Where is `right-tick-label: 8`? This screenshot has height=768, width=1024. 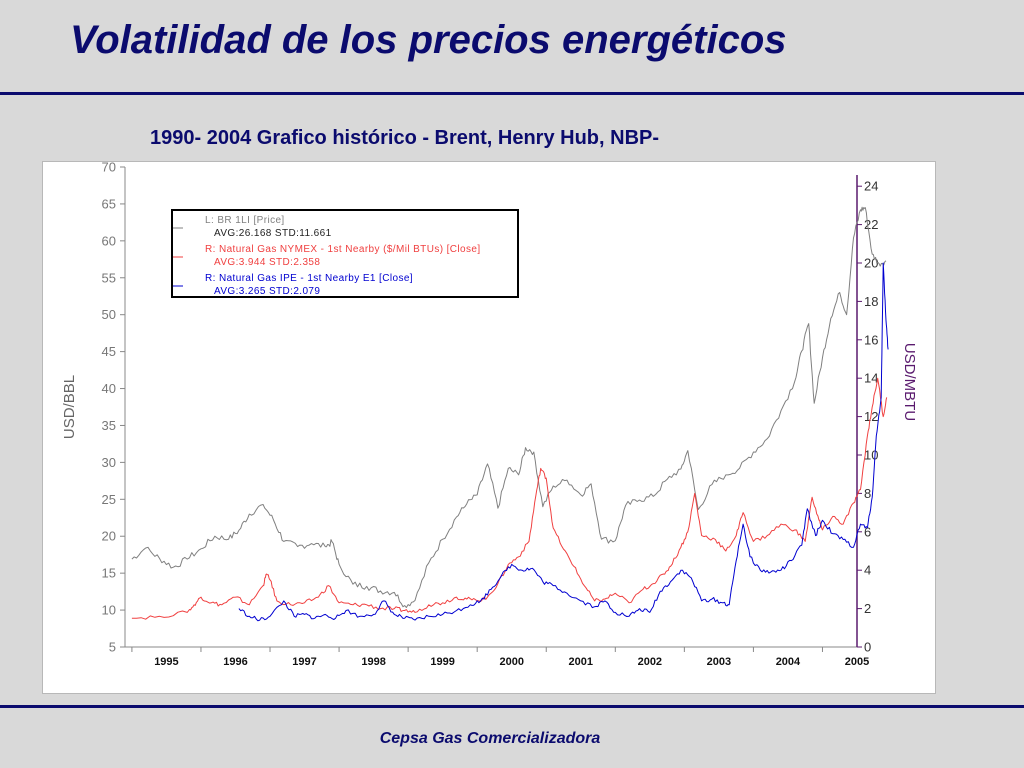 right-tick-label: 8 is located at coordinates (867, 493).